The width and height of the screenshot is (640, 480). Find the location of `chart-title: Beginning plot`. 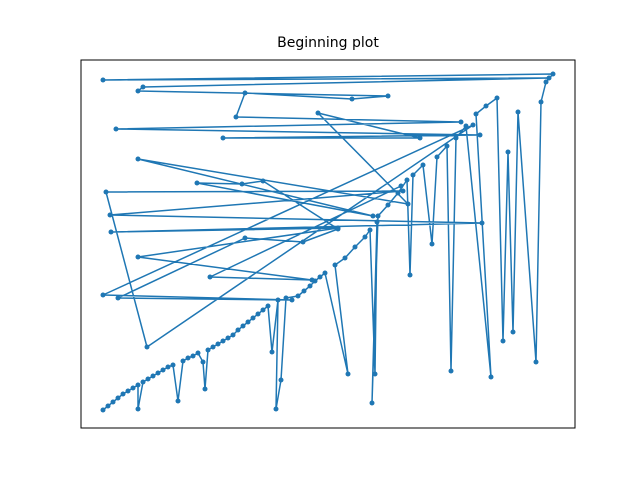

chart-title: Beginning plot is located at coordinates (328, 43).